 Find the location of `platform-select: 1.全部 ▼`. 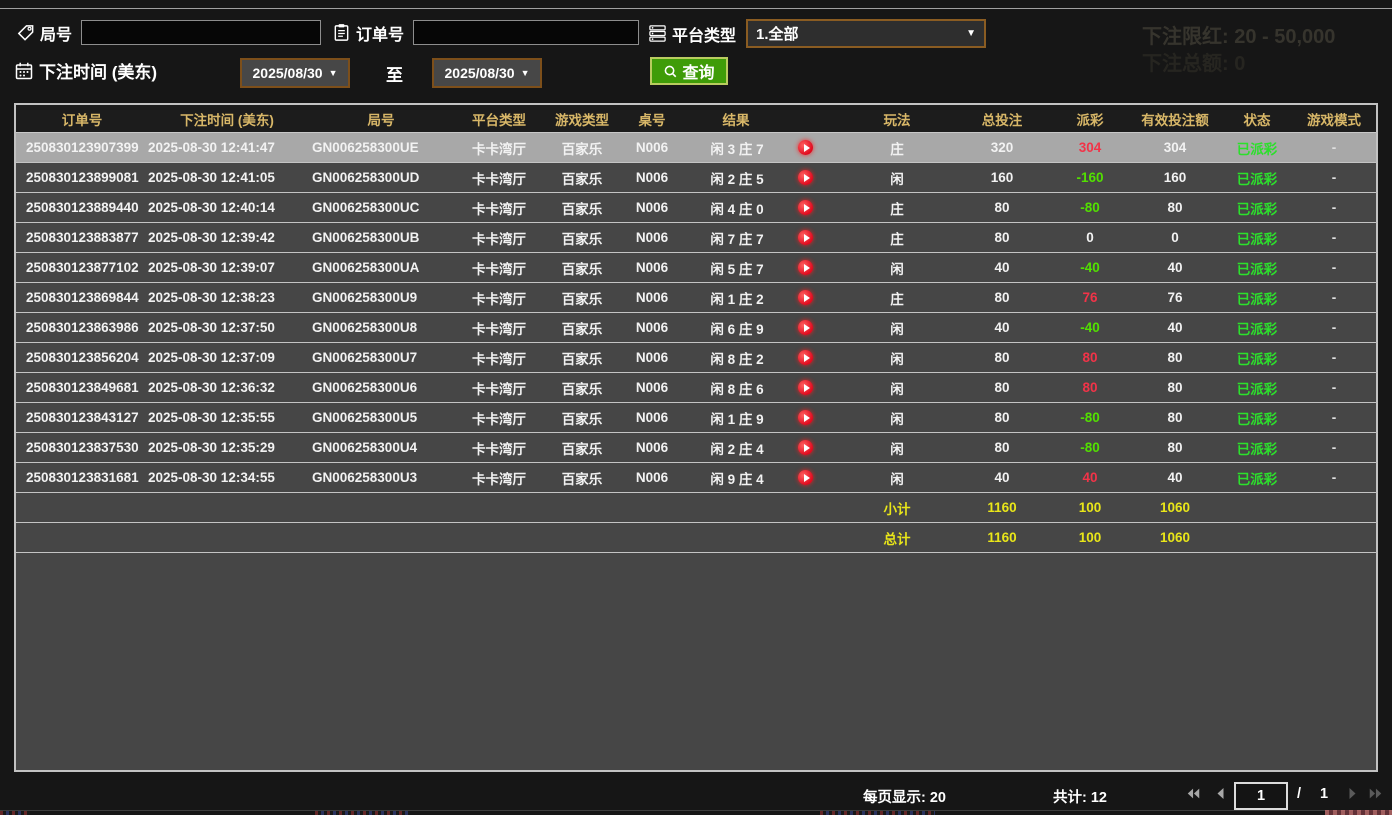

platform-select: 1.全部 ▼ is located at coordinates (866, 33).